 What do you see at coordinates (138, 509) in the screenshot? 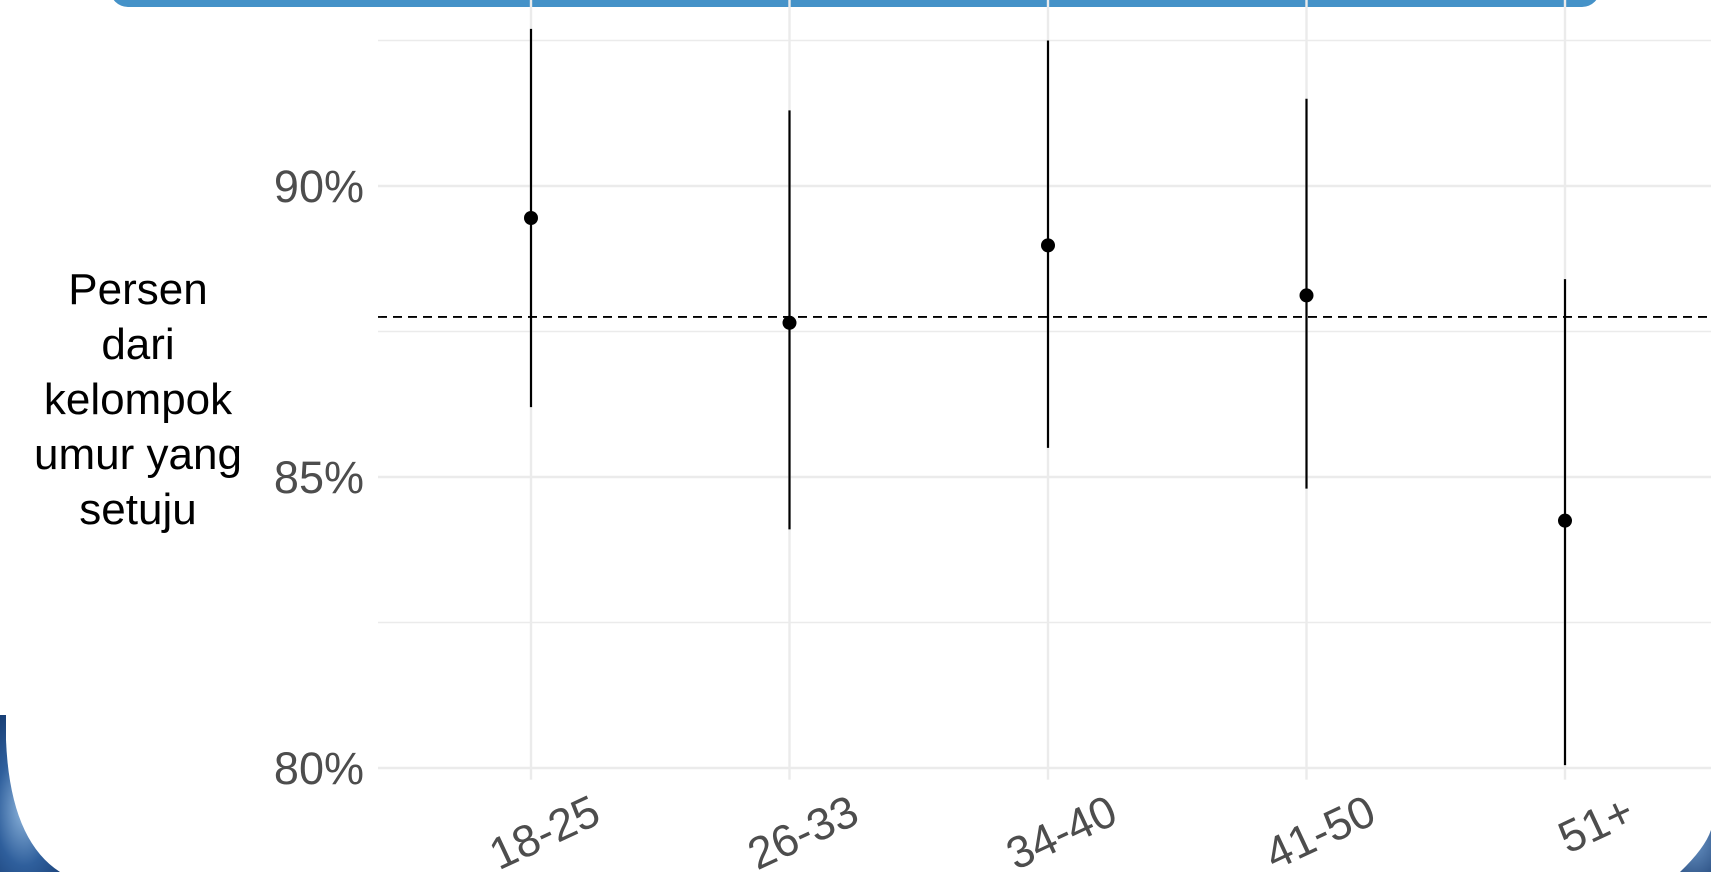
I see `y-axis-label-line: setuju` at bounding box center [138, 509].